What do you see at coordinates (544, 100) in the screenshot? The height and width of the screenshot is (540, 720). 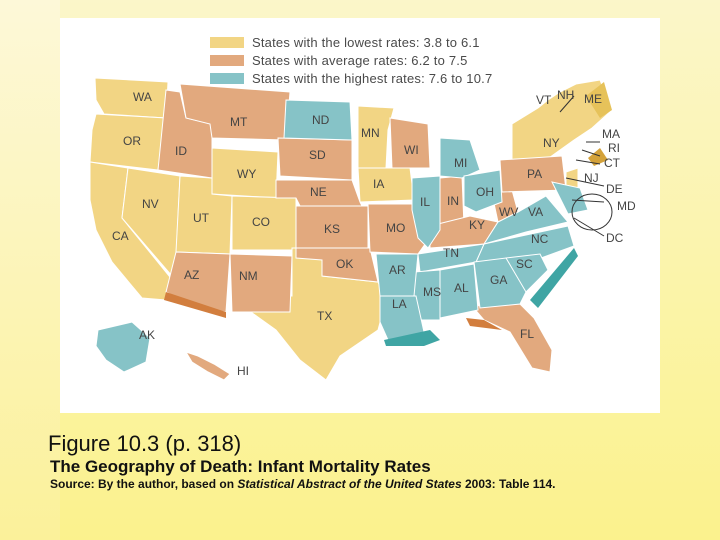 I see `label-vt: VT` at bounding box center [544, 100].